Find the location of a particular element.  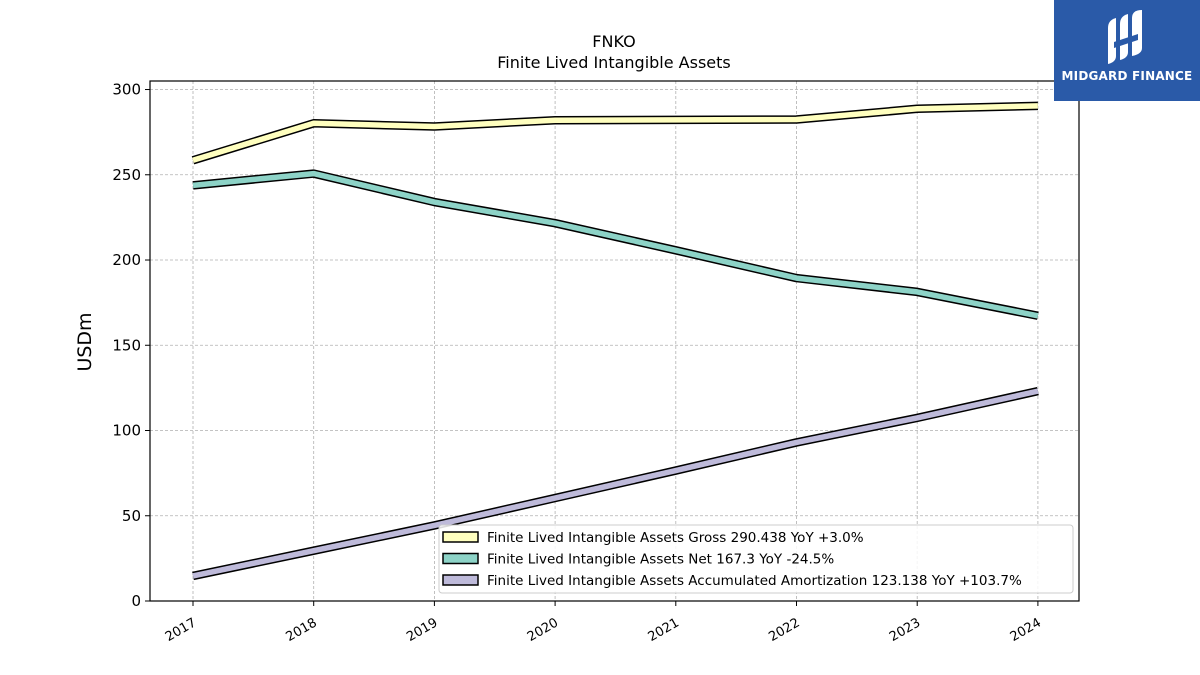

x-tick-label: 2022 is located at coordinates (784, 630).